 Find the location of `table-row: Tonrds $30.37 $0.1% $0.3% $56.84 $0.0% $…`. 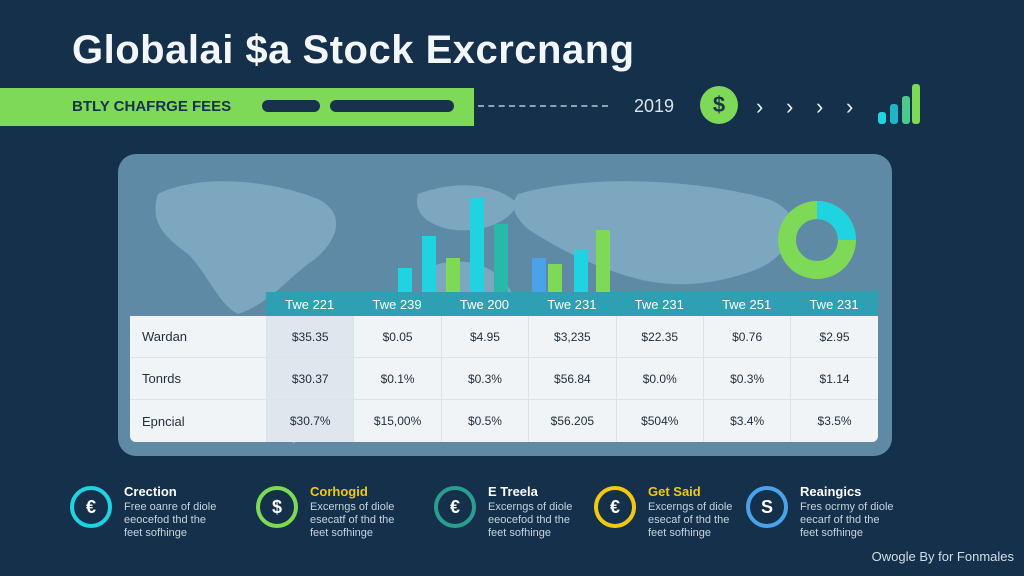

table-row: Tonrds $30.37 $0.1% $0.3% $56.84 $0.0% $… is located at coordinates (504, 379).